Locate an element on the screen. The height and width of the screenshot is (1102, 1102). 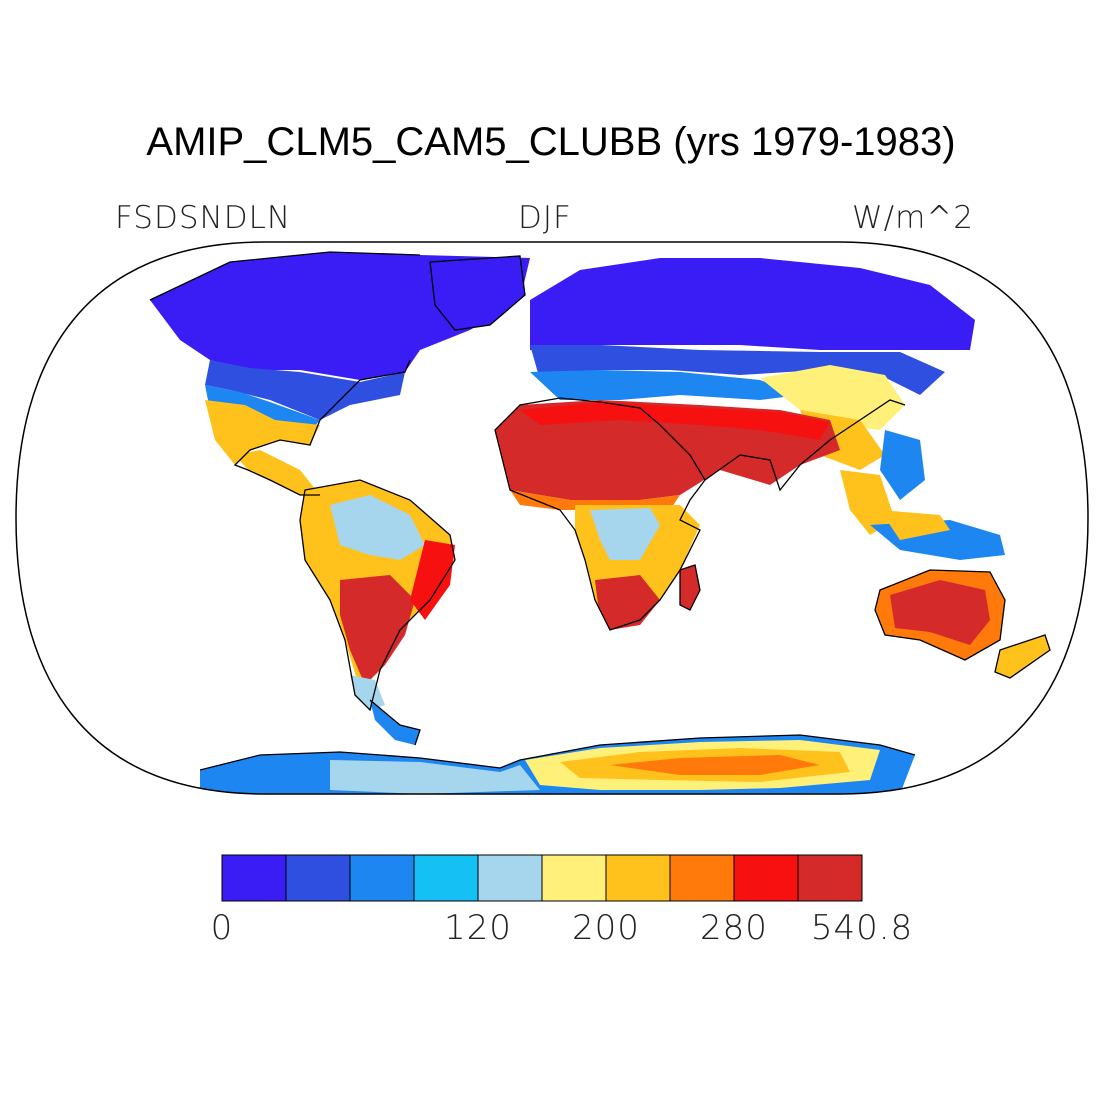
new-zealand is located at coordinates (1022, 656).